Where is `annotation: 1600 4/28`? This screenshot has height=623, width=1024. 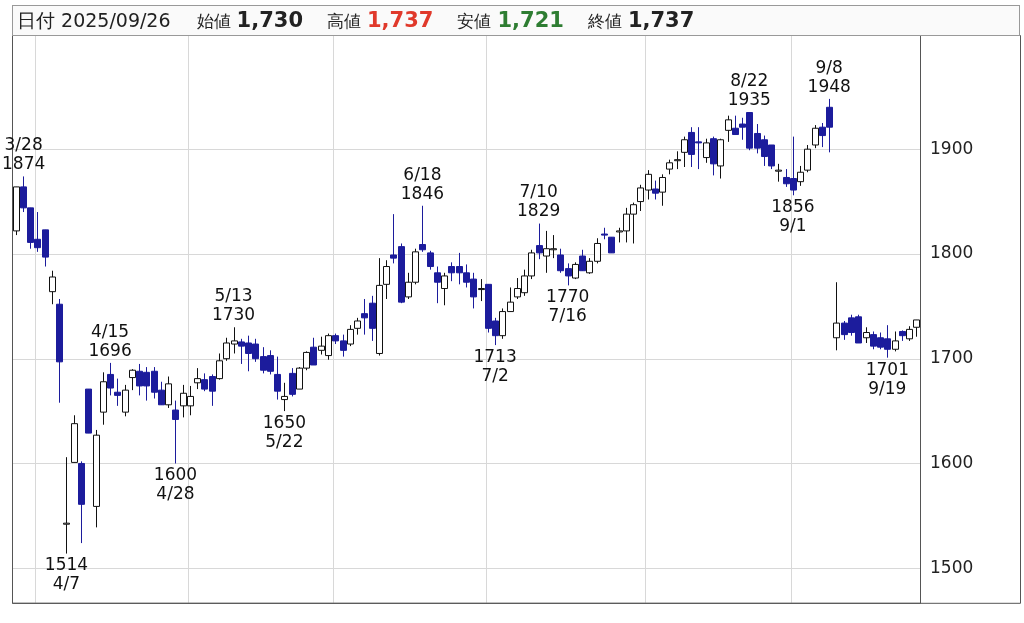 annotation: 1600 4/28 is located at coordinates (175, 484).